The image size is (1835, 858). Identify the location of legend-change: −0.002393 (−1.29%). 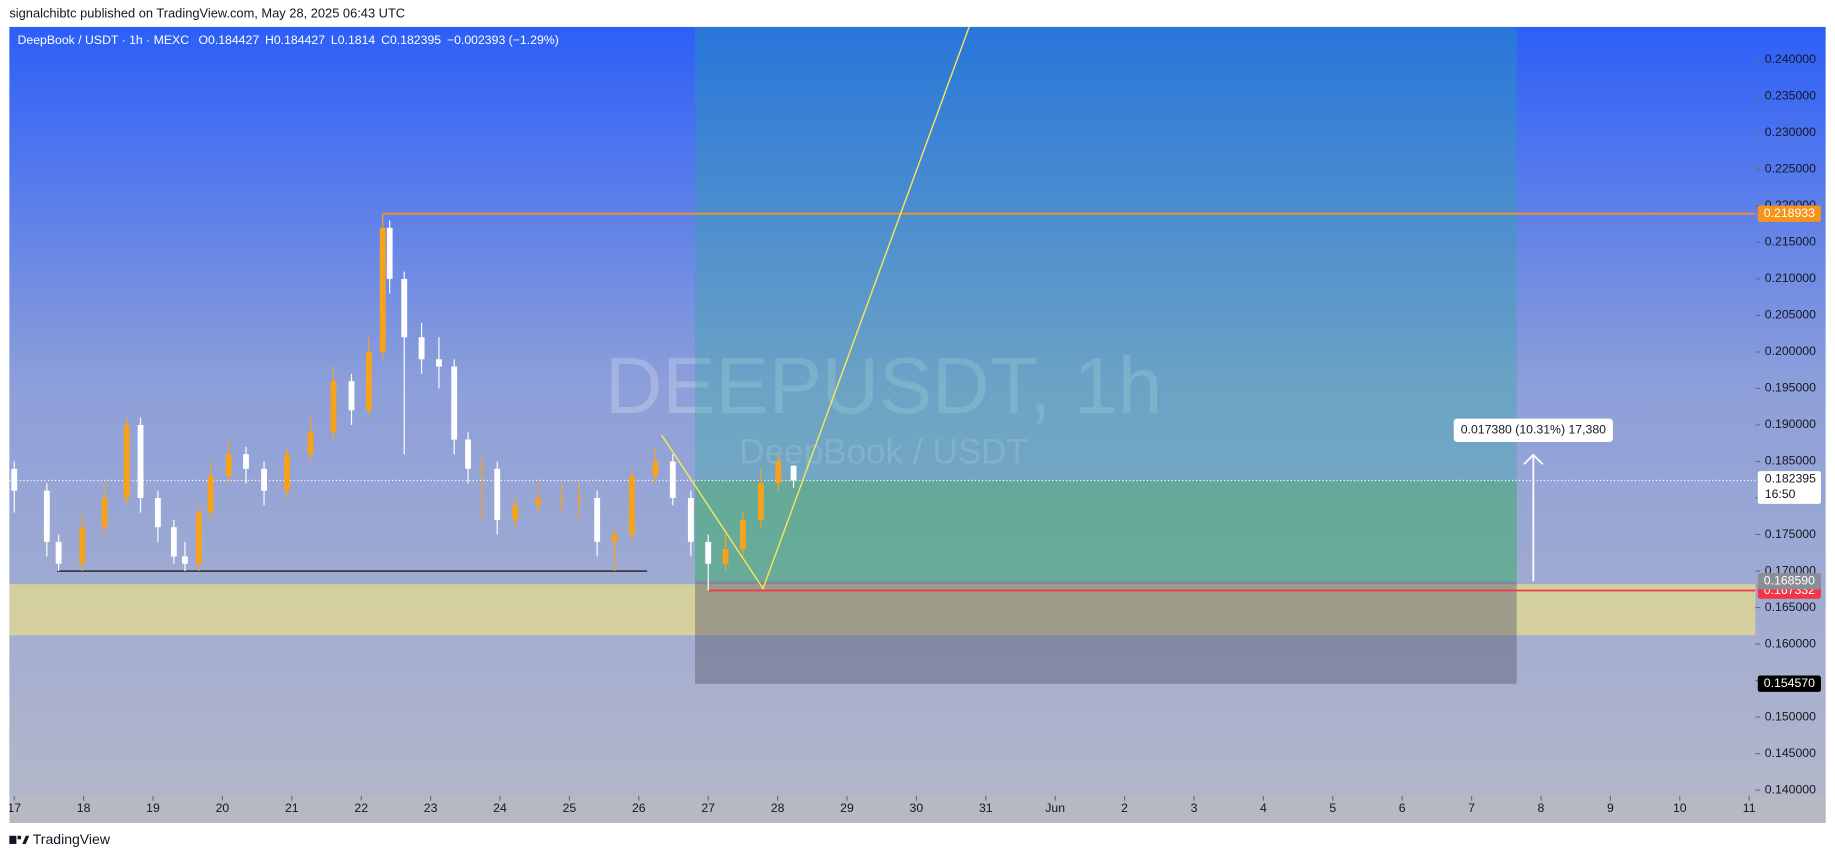
(503, 40).